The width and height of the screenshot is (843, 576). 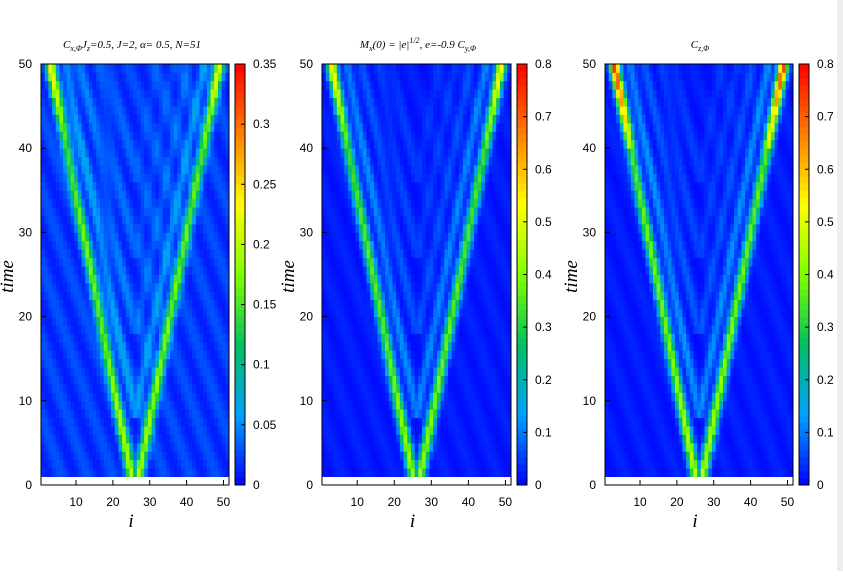 I want to click on colorbar-segment, so click(x=240, y=419).